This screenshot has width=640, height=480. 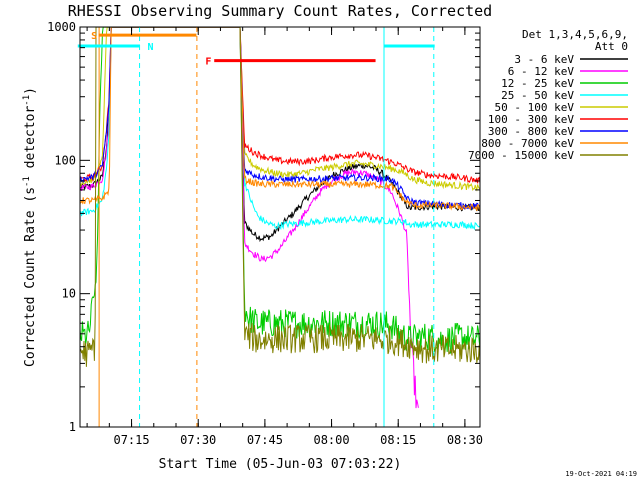 What do you see at coordinates (72, 427) in the screenshot?
I see `y-tick-label-1: 1` at bounding box center [72, 427].